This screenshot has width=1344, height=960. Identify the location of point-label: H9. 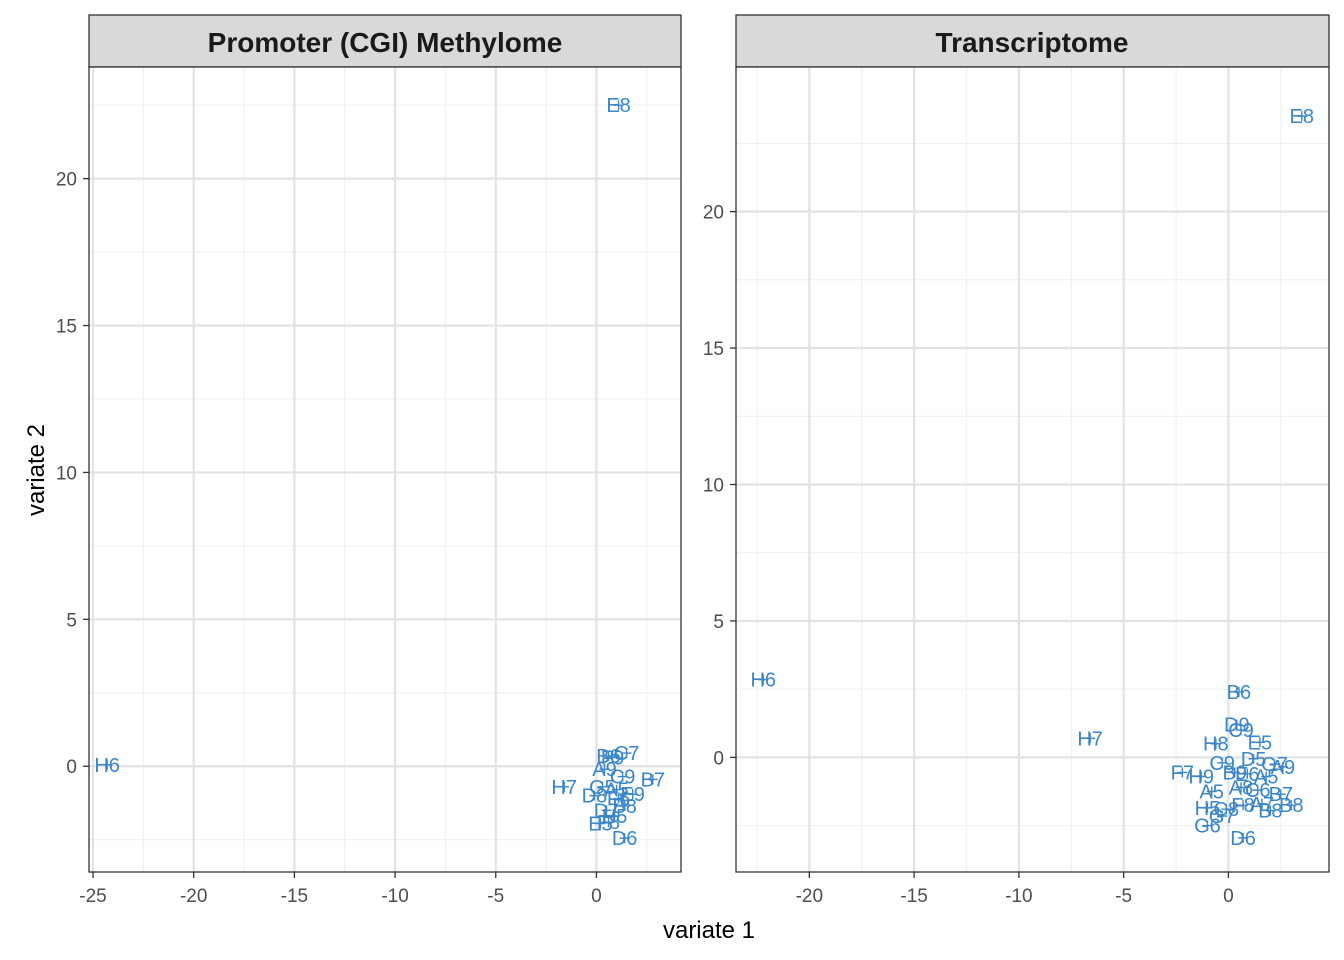
(1201, 777).